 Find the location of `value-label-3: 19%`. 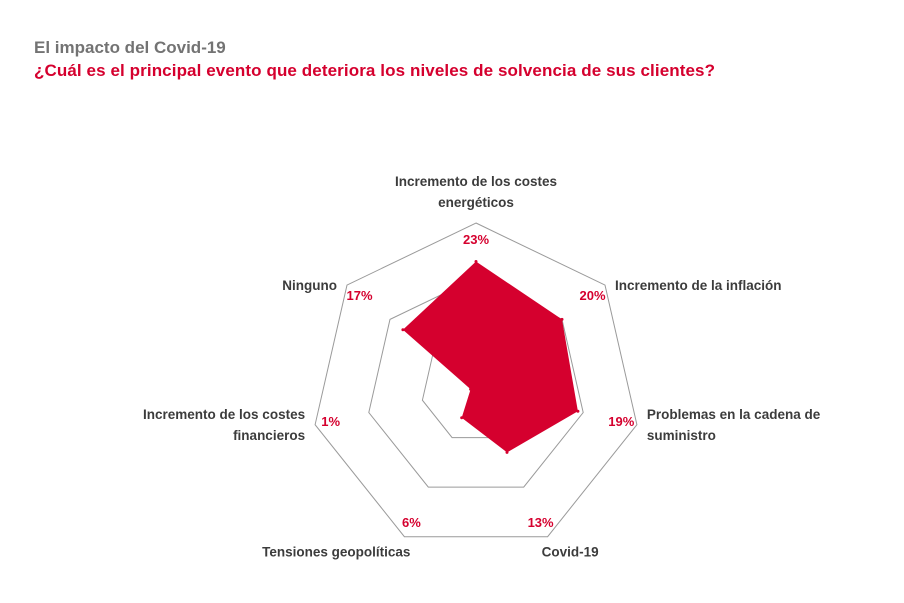

value-label-3: 19% is located at coordinates (621, 421).